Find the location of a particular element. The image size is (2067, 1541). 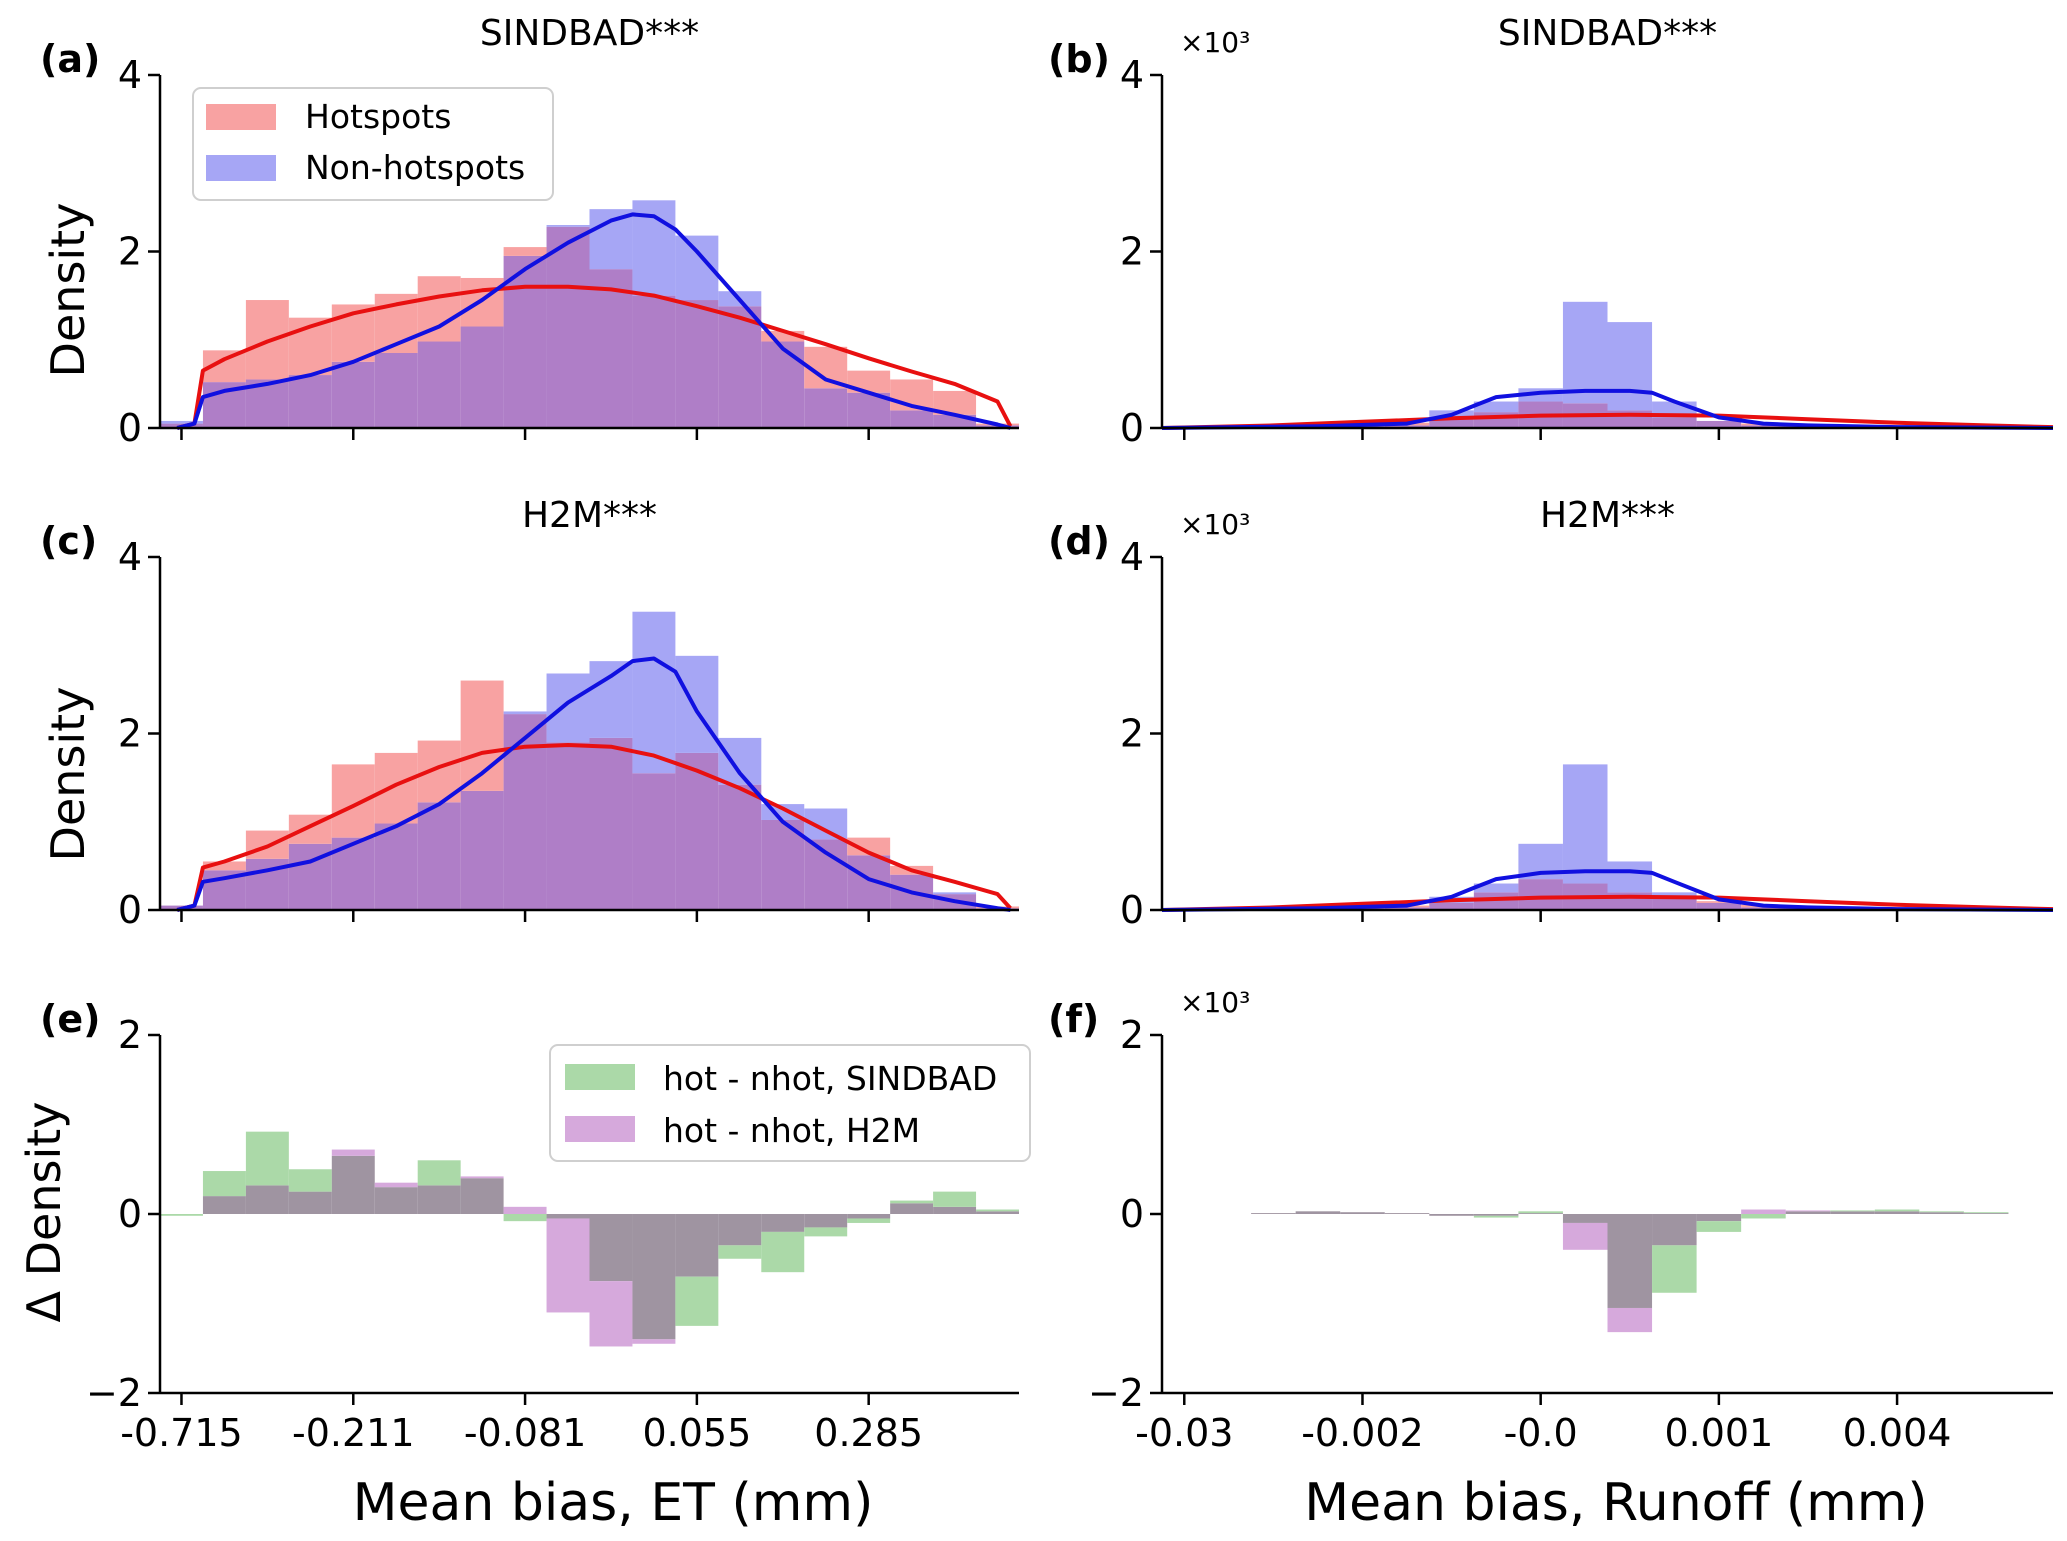

y-tick-label: 0 is located at coordinates (1132, 910).